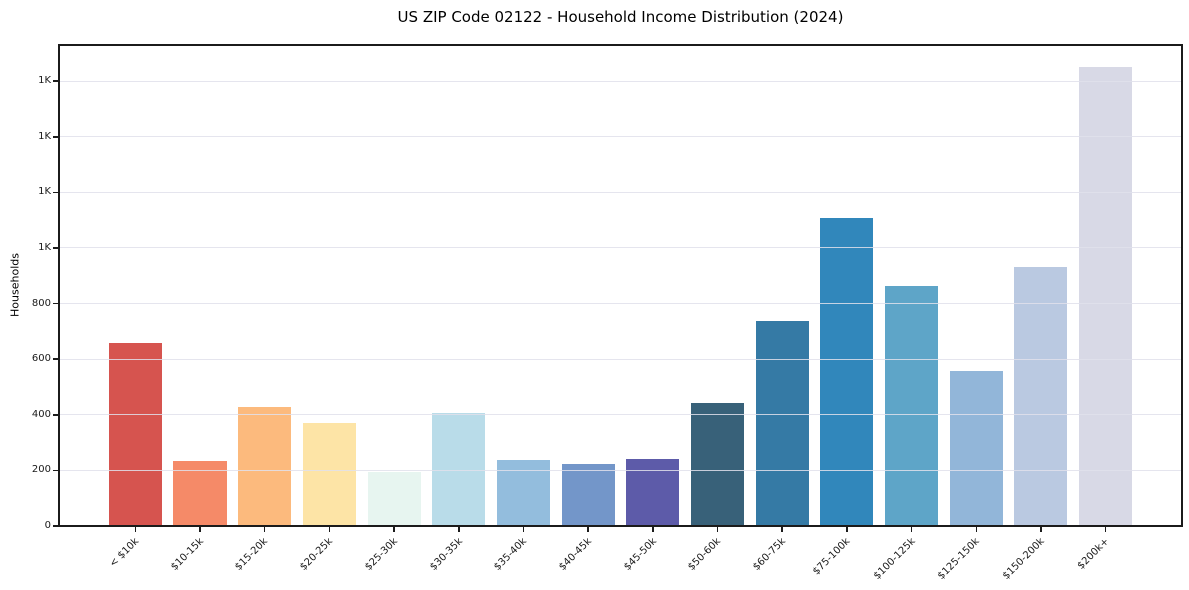 The height and width of the screenshot is (590, 1189). What do you see at coordinates (588, 529) in the screenshot?
I see `x-tick-$40-45k` at bounding box center [588, 529].